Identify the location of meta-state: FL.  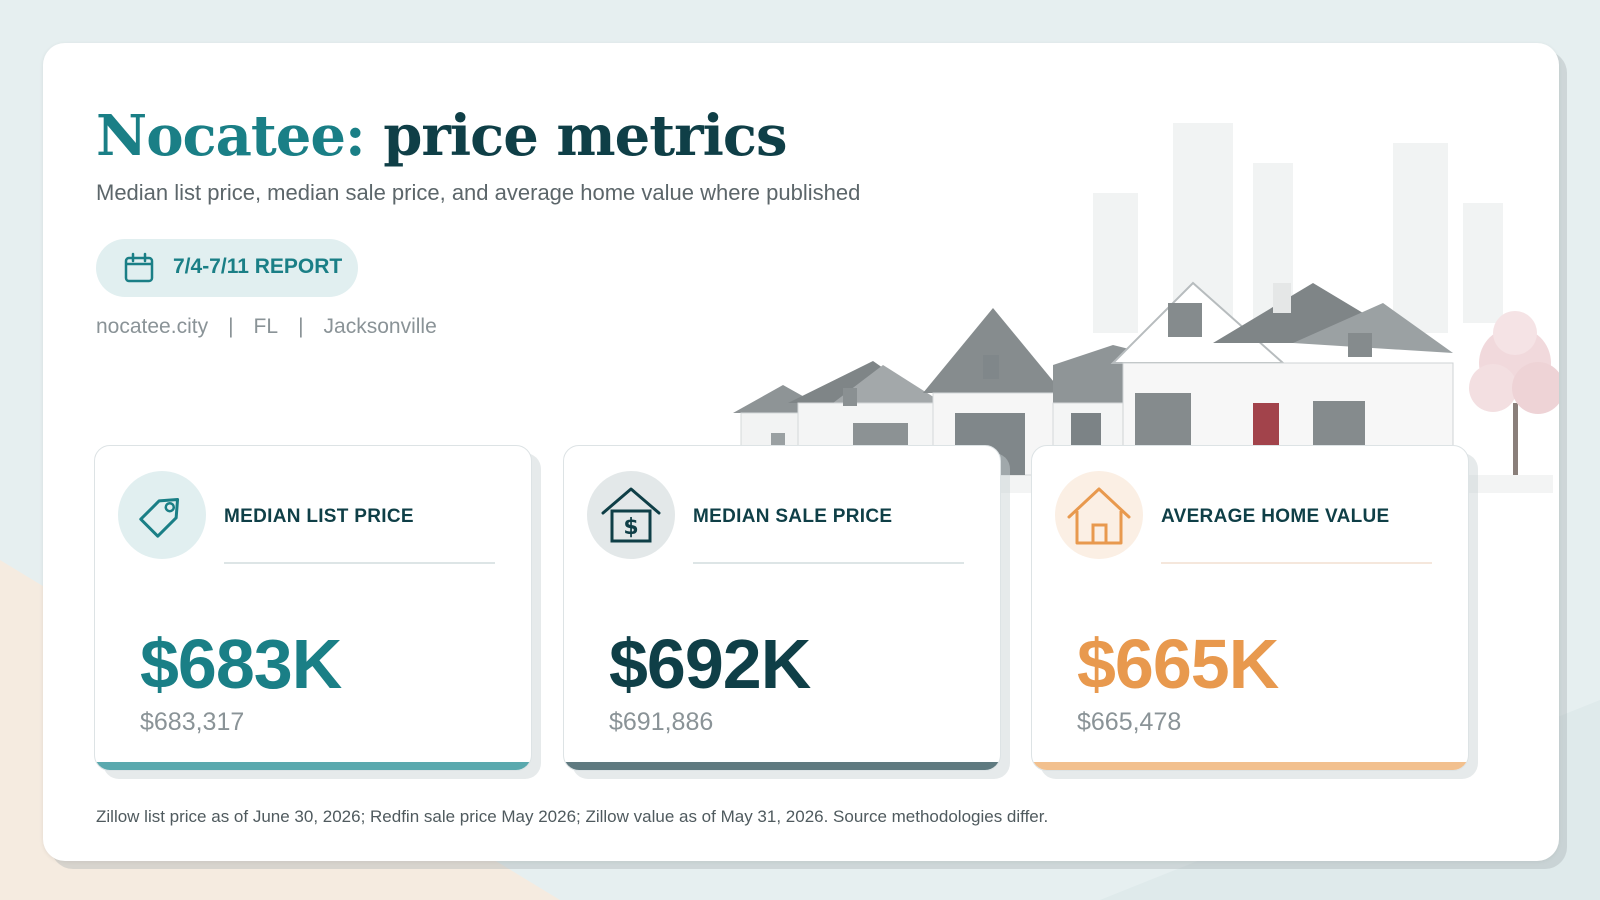
(266, 326).